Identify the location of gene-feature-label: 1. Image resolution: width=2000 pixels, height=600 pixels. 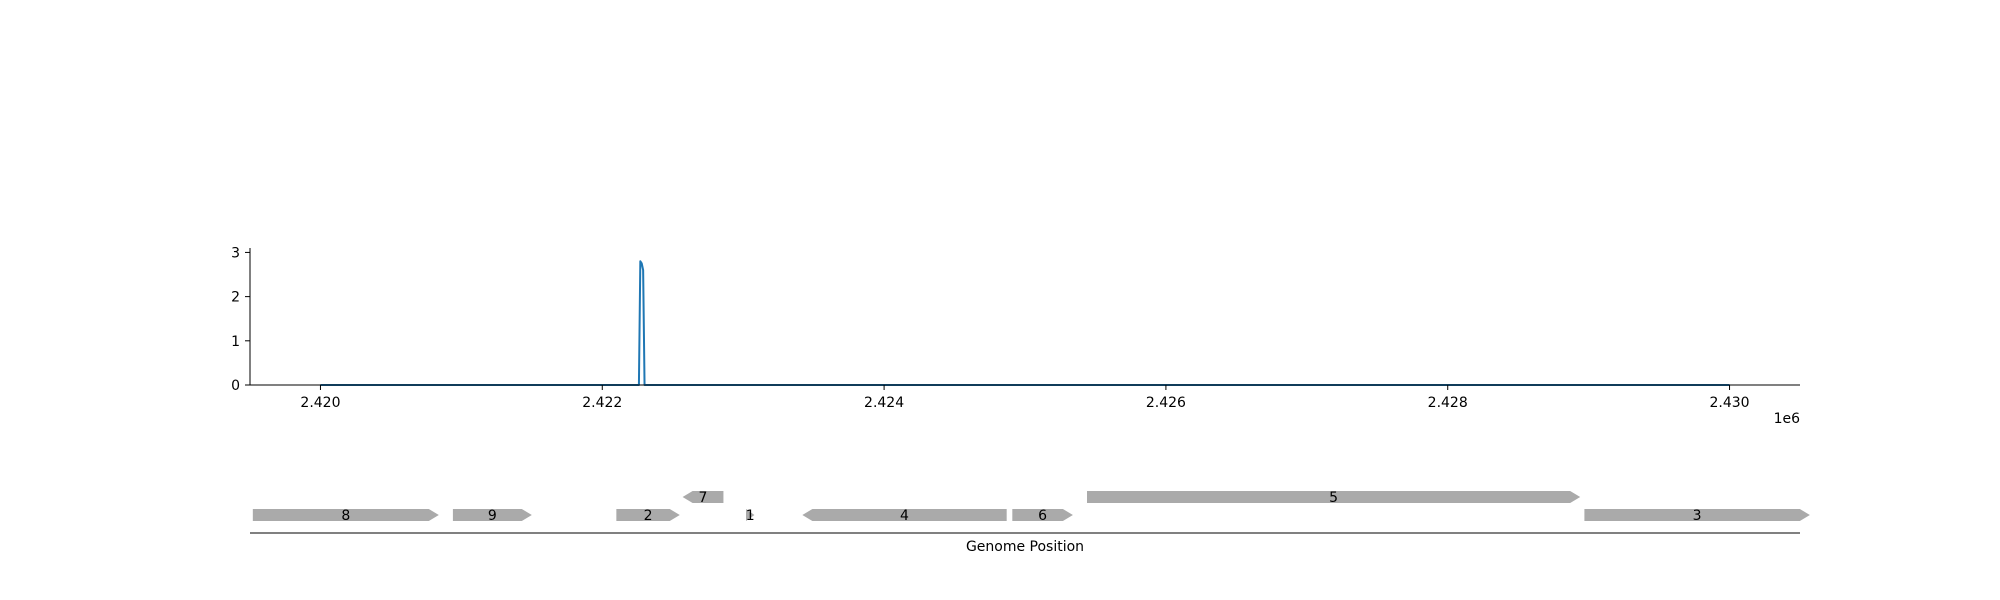
(750, 516).